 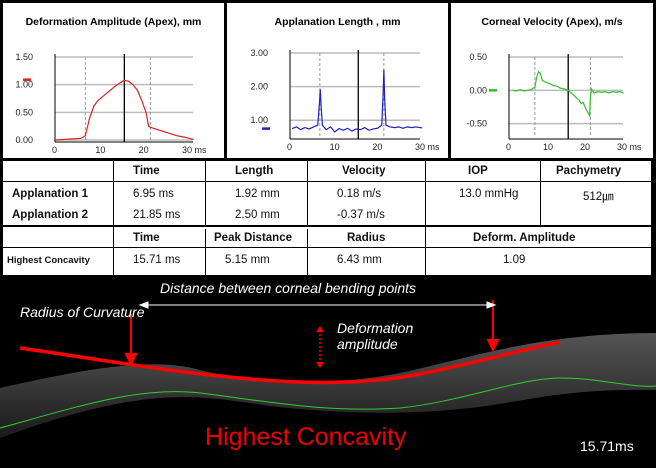 I want to click on chart-svg: -0.50 0.00 0.50 0 10 20 30 ms, so click(x=554, y=102).